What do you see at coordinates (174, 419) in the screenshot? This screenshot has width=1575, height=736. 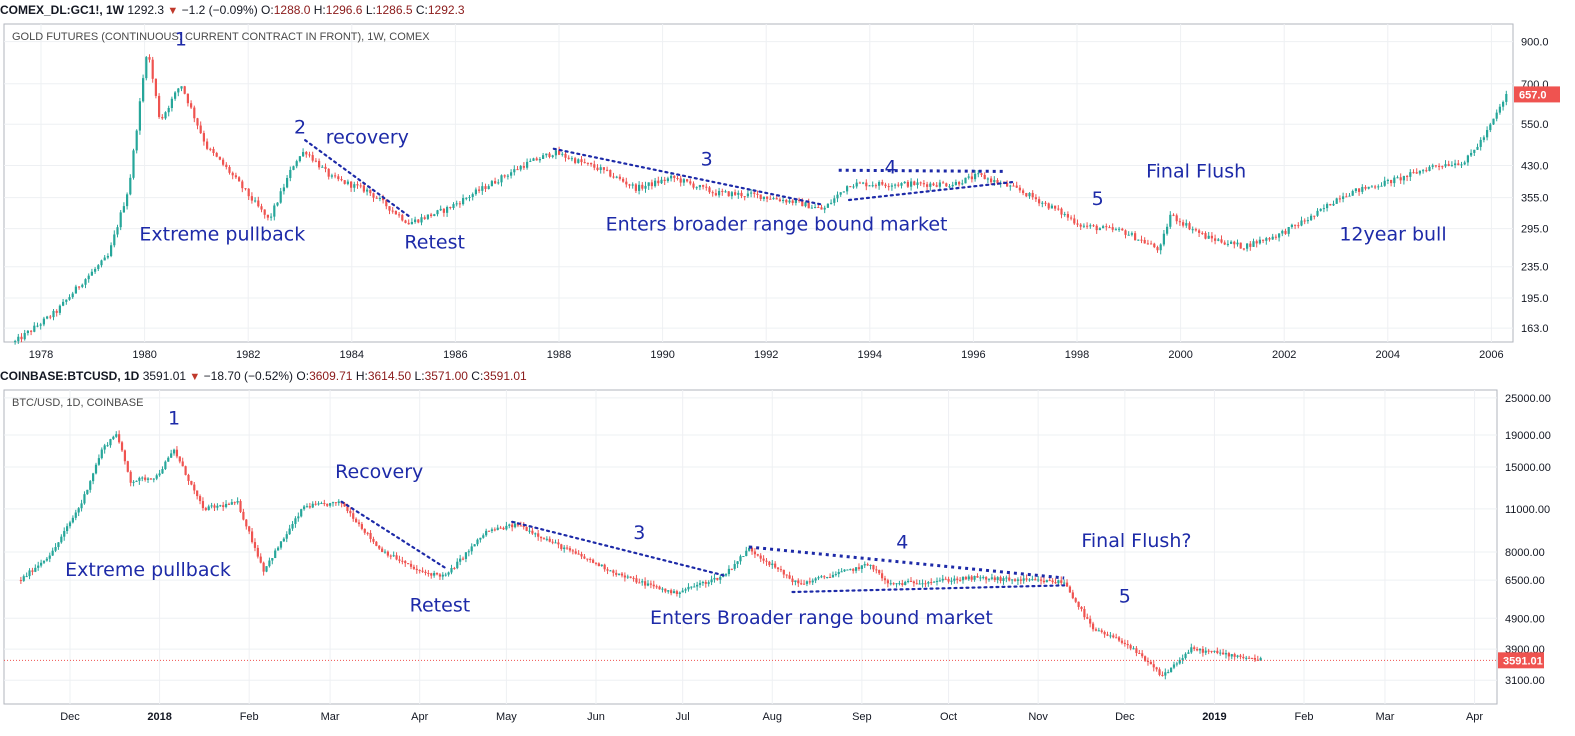 I see `annotation-label: 1` at bounding box center [174, 419].